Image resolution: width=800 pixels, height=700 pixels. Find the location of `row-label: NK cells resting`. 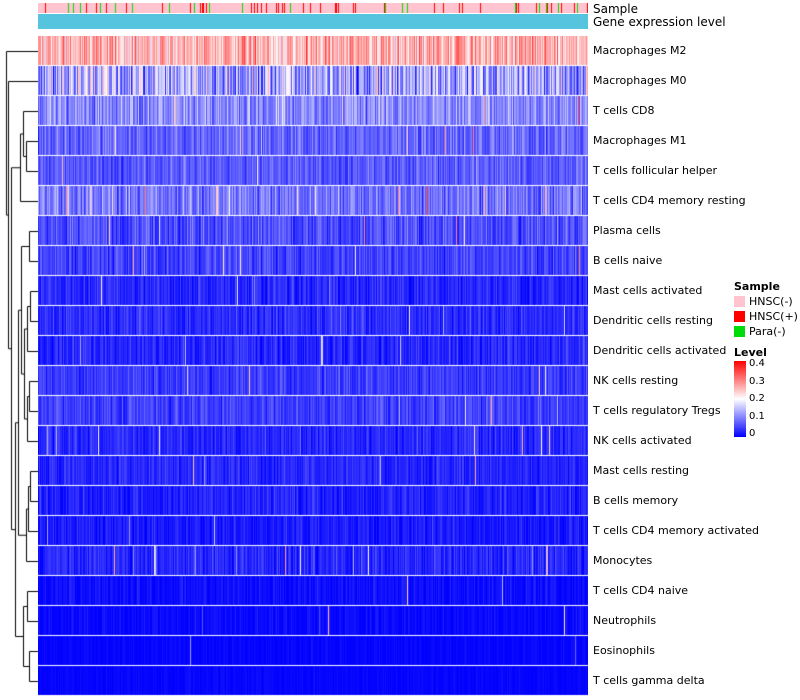

row-label: NK cells resting is located at coordinates (636, 380).